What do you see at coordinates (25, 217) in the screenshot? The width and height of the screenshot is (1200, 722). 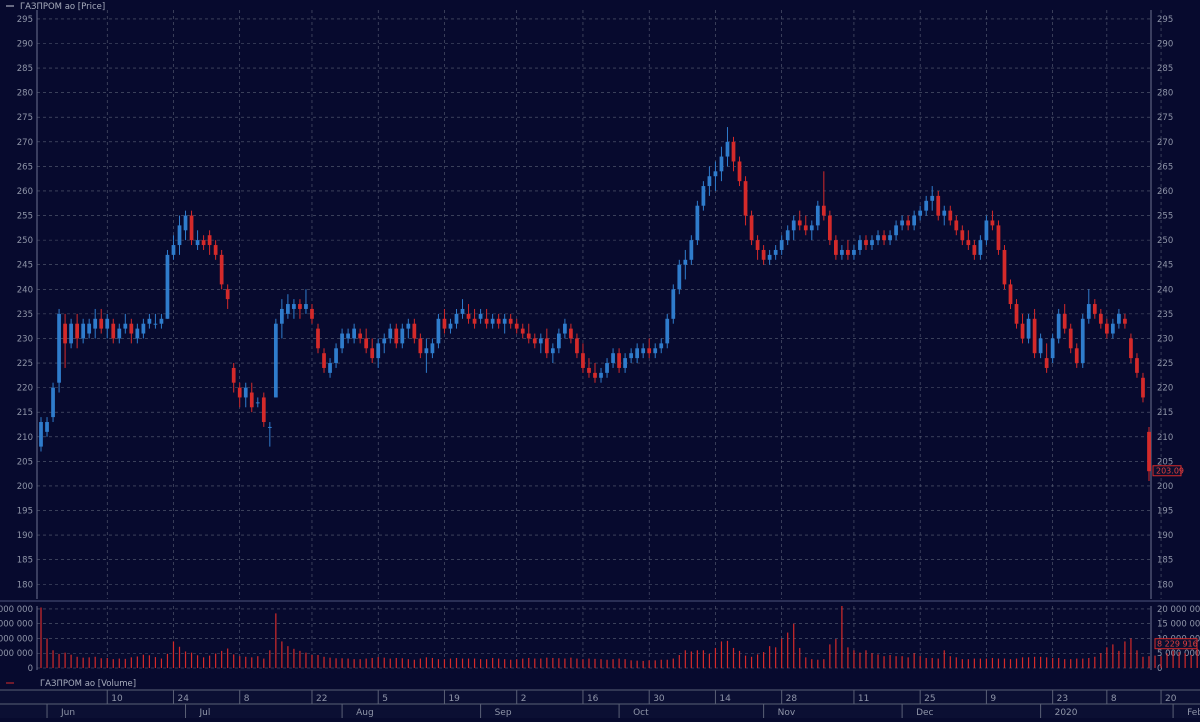 I see `price-tick-label-left: 255` at bounding box center [25, 217].